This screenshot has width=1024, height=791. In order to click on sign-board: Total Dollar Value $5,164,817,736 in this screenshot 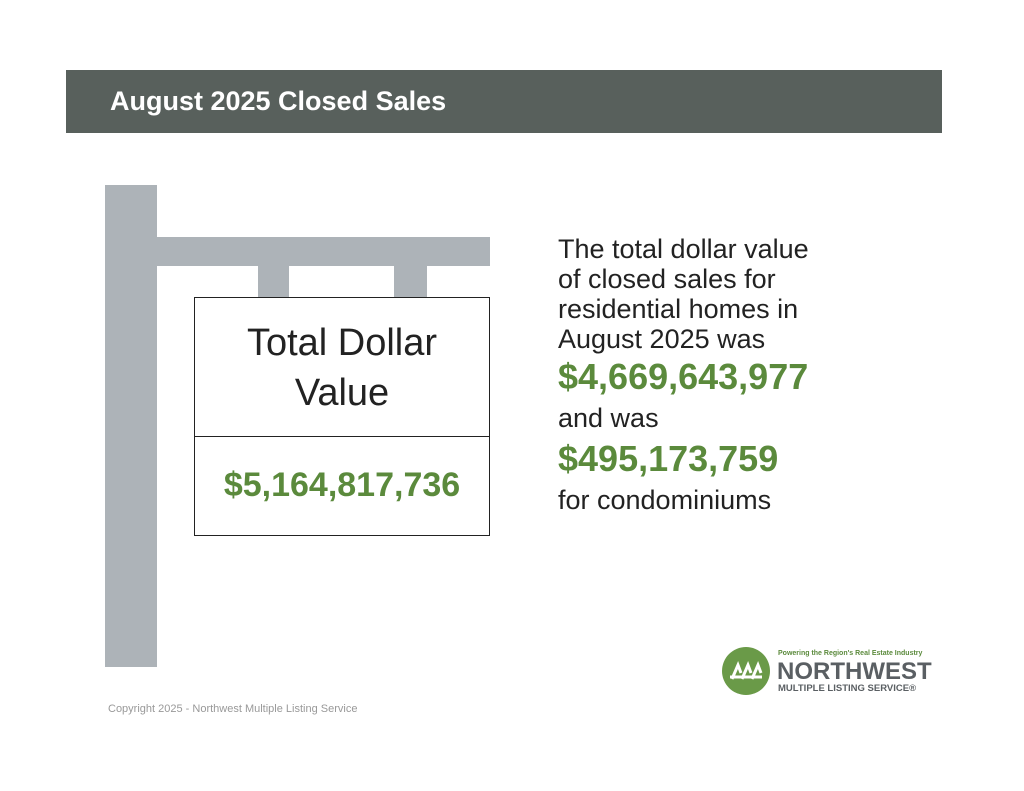, I will do `click(342, 416)`.